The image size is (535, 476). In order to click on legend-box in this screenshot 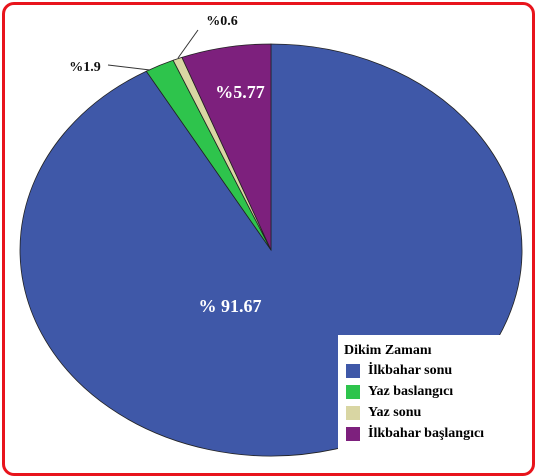, I will do `click(433, 395)`.